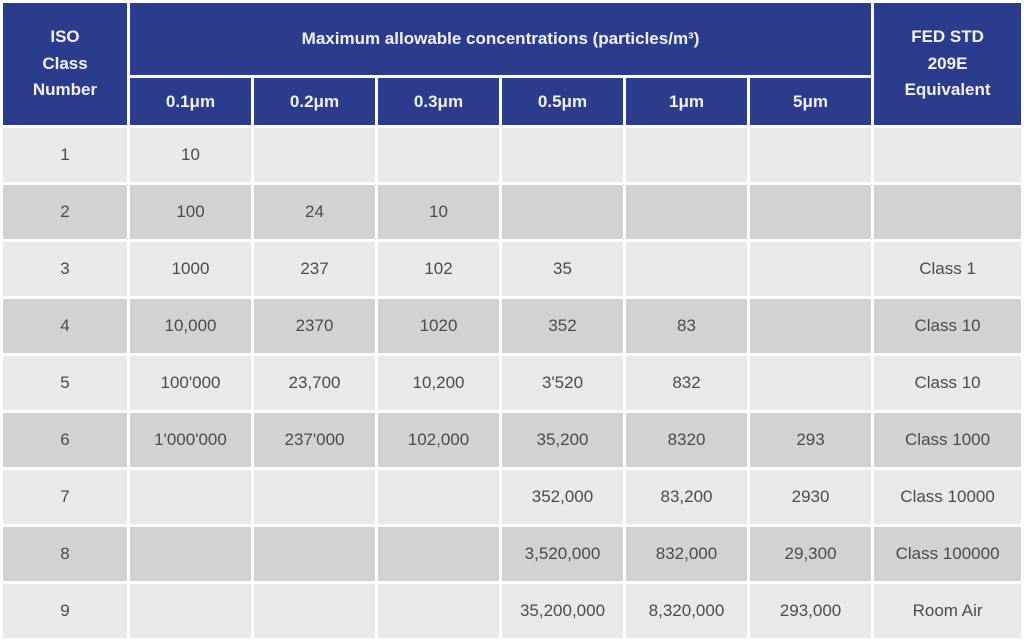 The image size is (1024, 643). Describe the element at coordinates (686, 326) in the screenshot. I see `value-cell: 83` at that location.